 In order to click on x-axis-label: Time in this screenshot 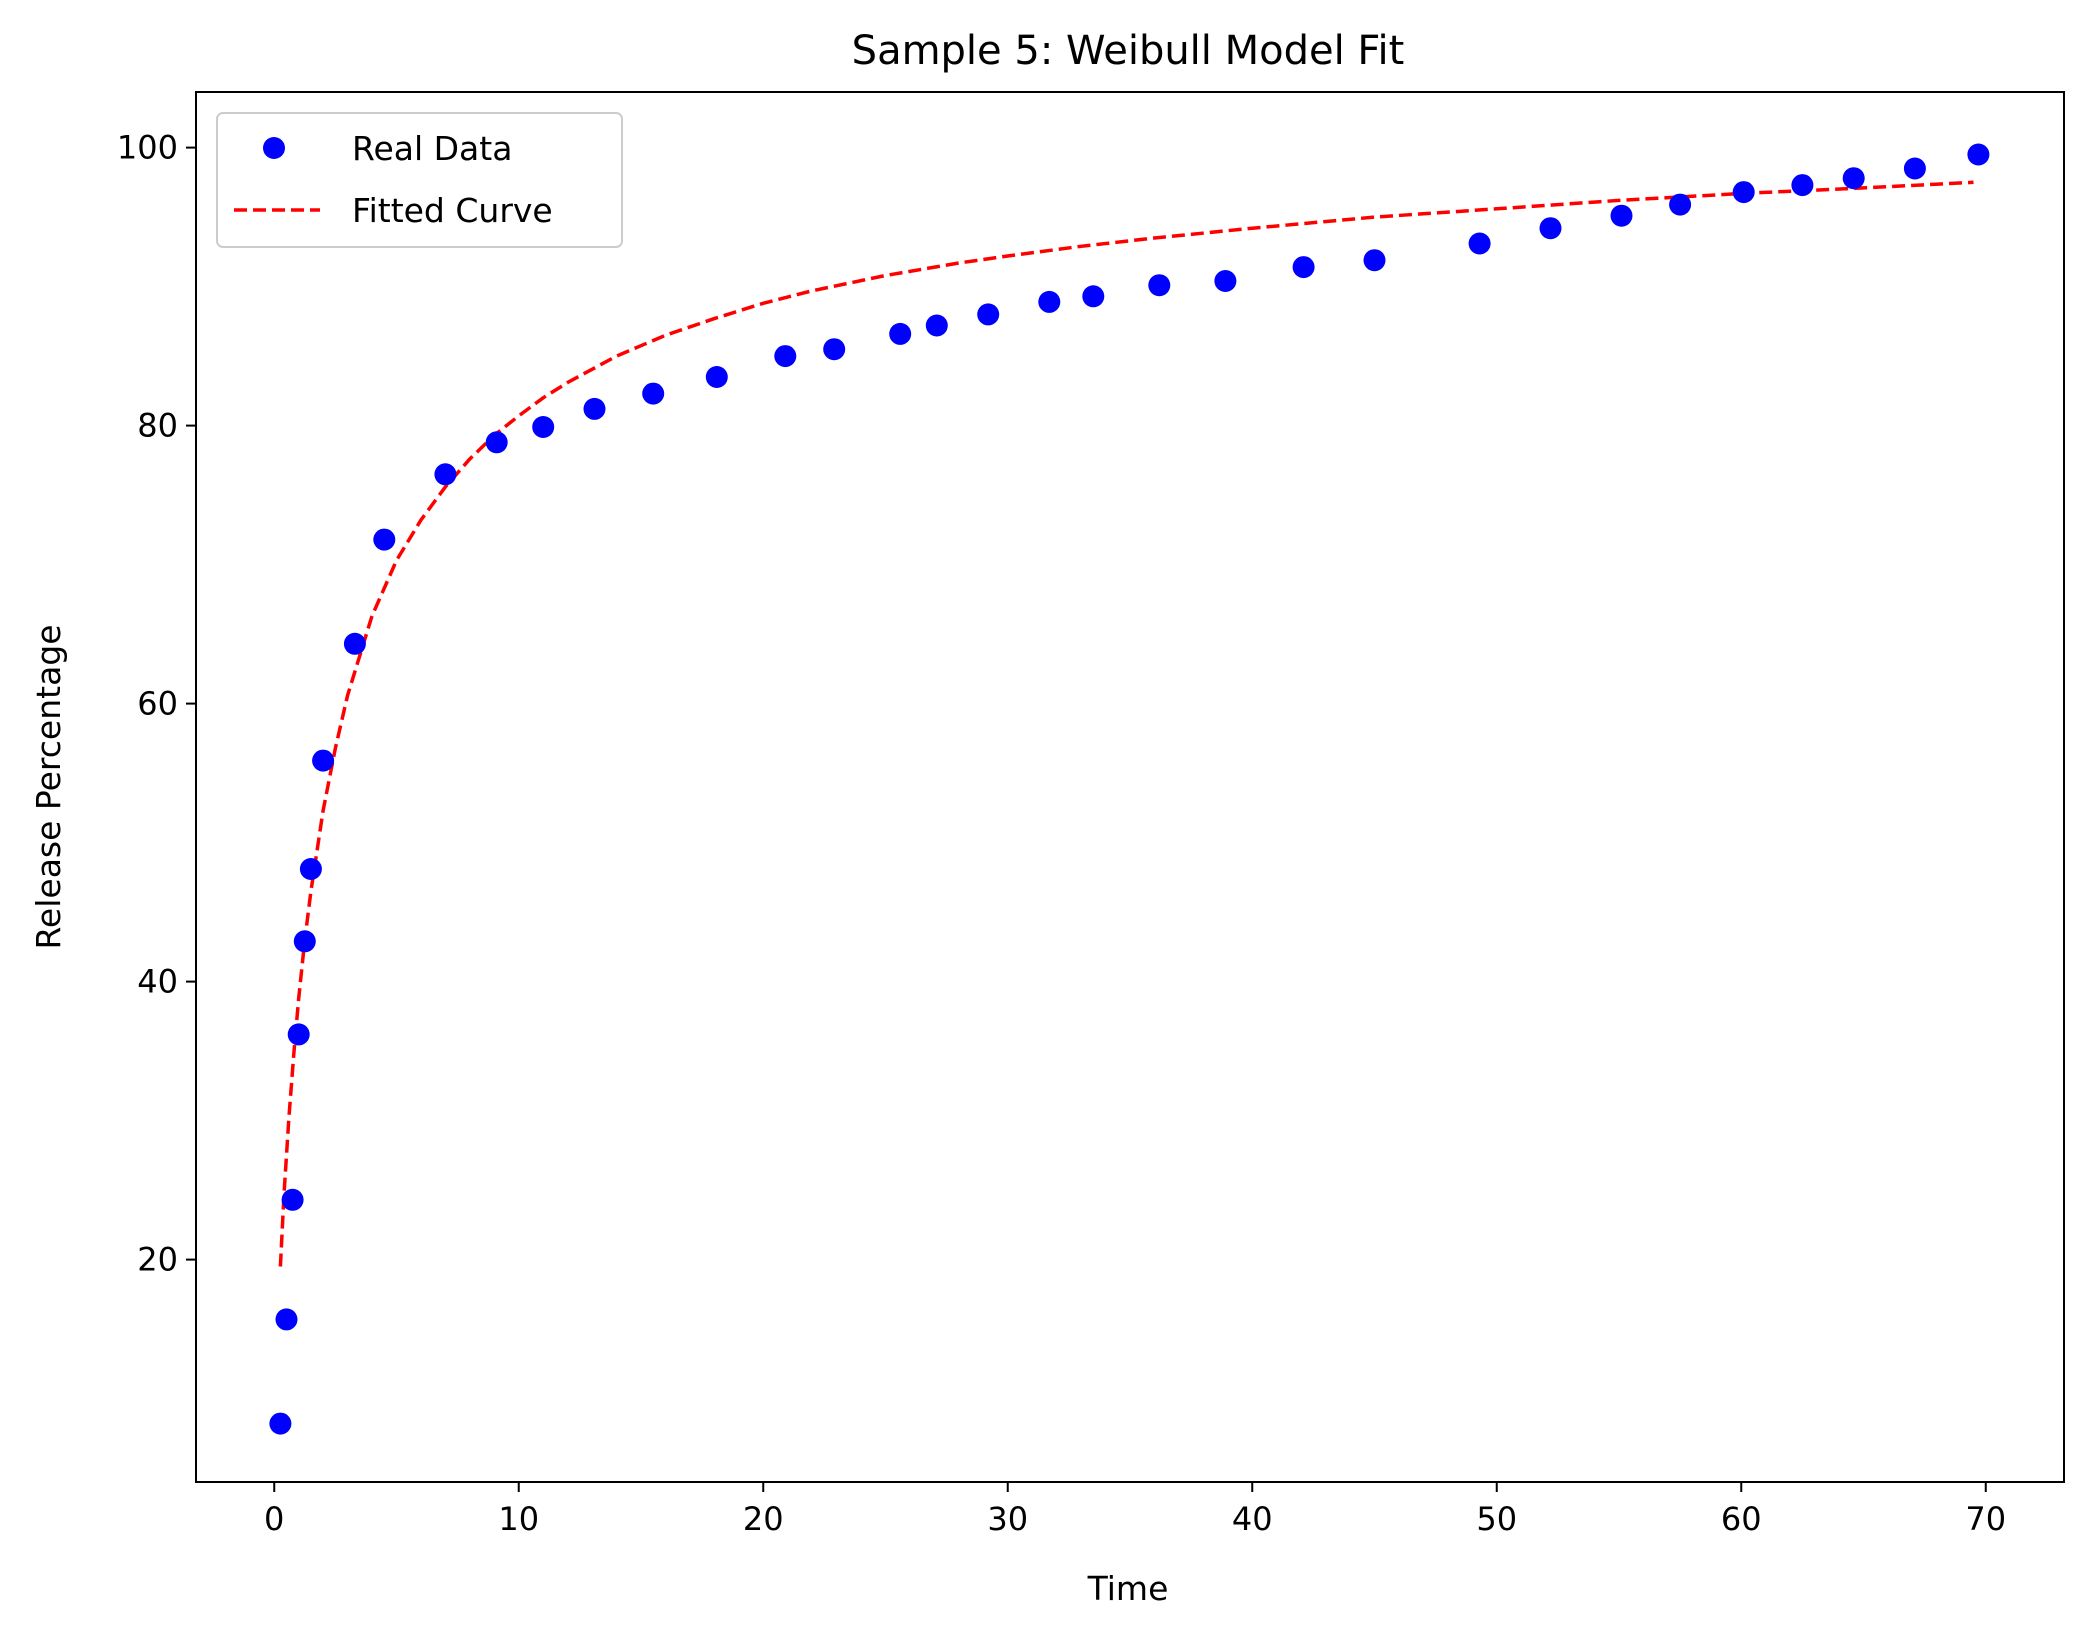, I will do `click(1128, 1588)`.